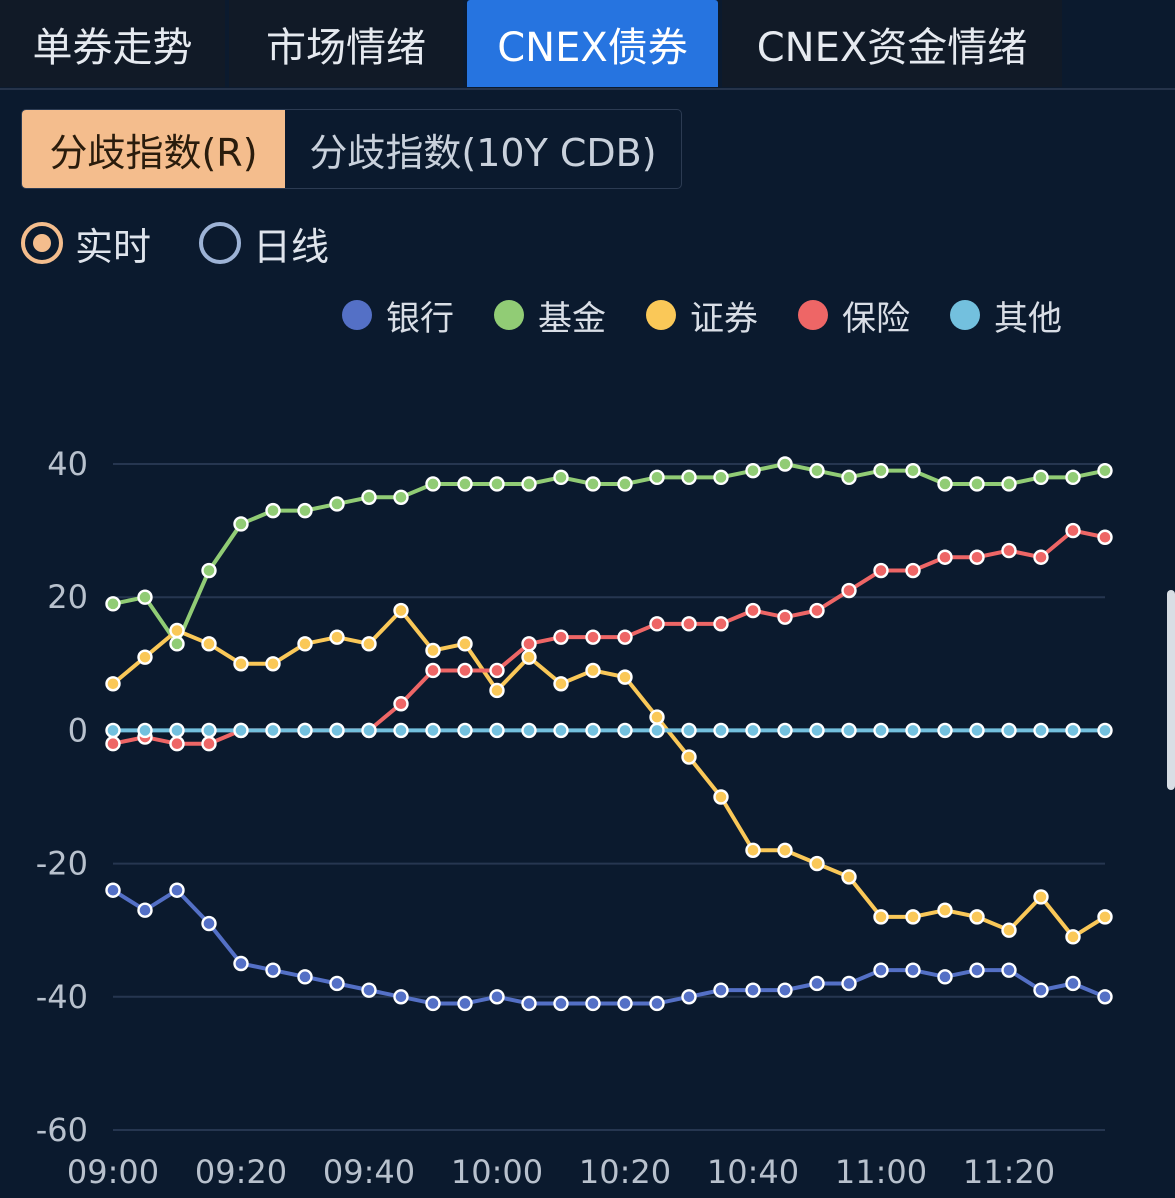 The width and height of the screenshot is (1175, 1198). I want to click on x-tick-label: 10:40, so click(753, 1172).